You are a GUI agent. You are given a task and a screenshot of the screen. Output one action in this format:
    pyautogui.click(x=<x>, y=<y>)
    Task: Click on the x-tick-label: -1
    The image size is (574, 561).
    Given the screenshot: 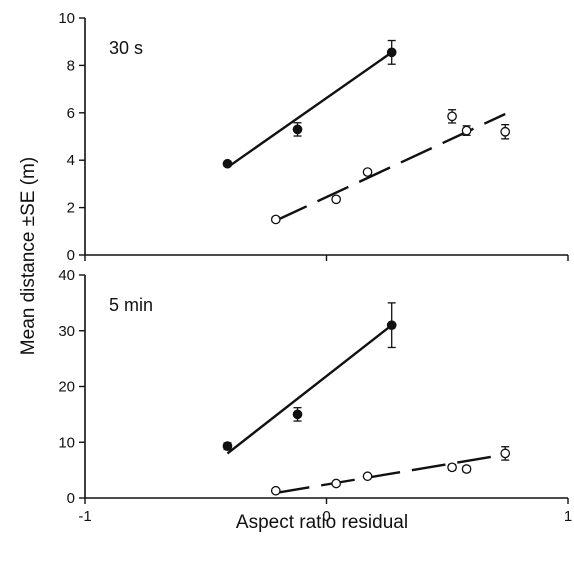 What is the action you would take?
    pyautogui.click(x=84, y=516)
    